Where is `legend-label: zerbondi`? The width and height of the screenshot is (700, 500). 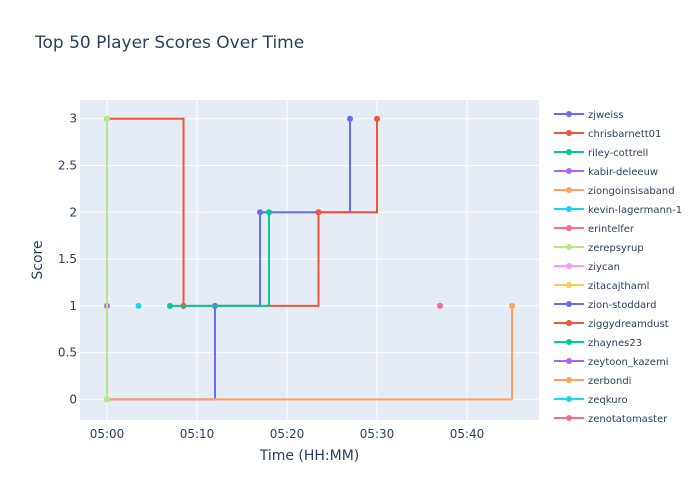 legend-label: zerbondi is located at coordinates (609, 381).